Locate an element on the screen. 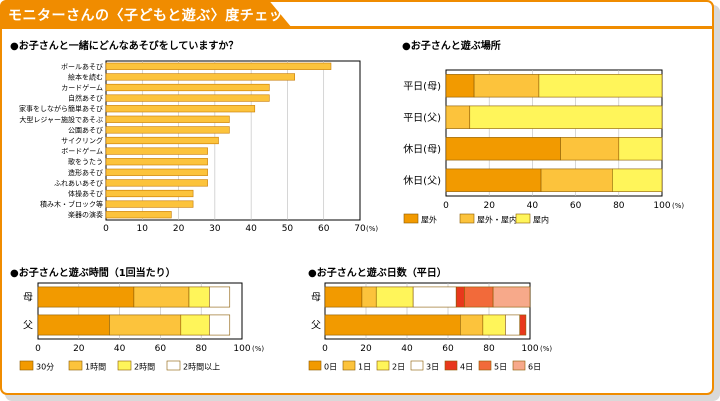 The image size is (720, 401). chart1-category-label: 大型レジャー施設であそぶ is located at coordinates (61, 119).